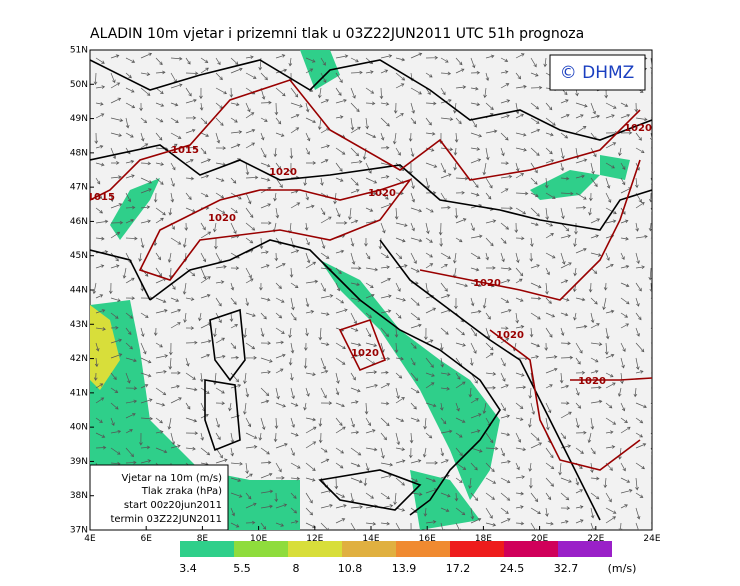  What do you see at coordinates (79, 85) in the screenshot?
I see `lat-label: 50N` at bounding box center [79, 85].